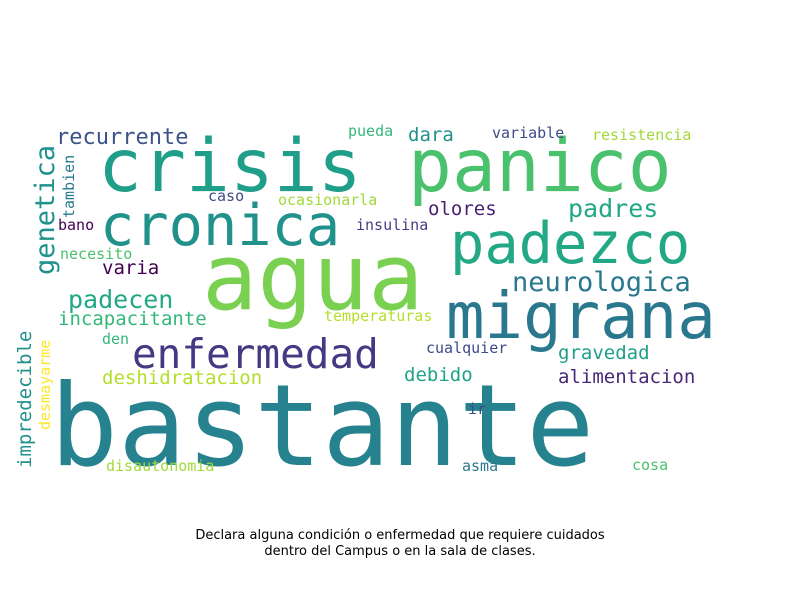 The width and height of the screenshot is (800, 600). What do you see at coordinates (480, 466) in the screenshot?
I see `word-asma: asma` at bounding box center [480, 466].